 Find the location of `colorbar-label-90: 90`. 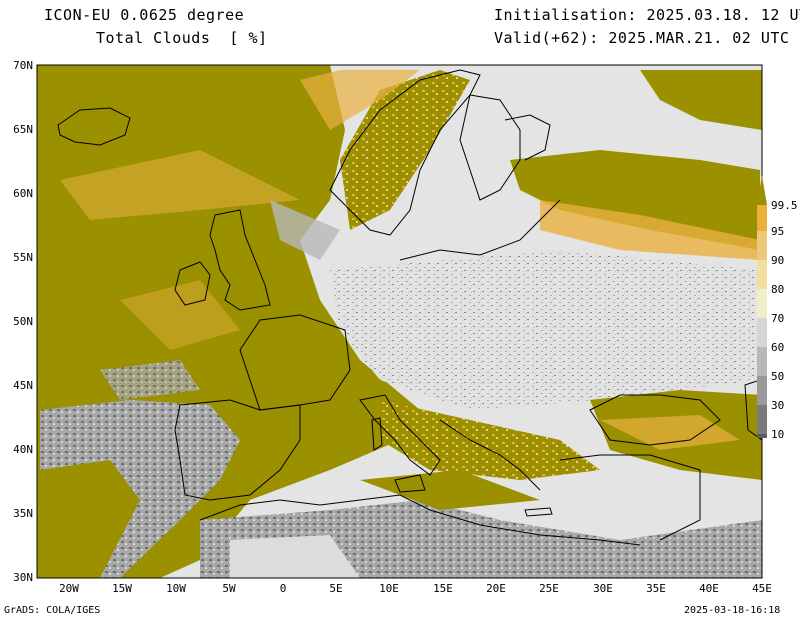

colorbar-label-90: 90 is located at coordinates (777, 260).